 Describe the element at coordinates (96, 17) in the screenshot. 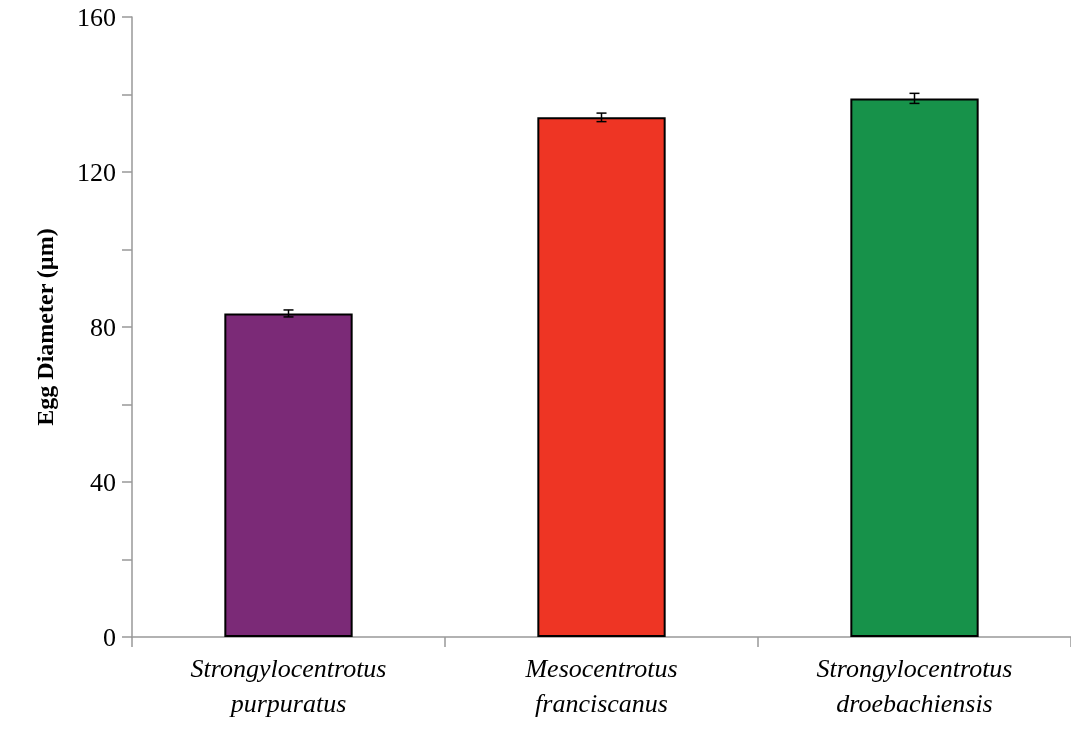

I see `y-tick-label: 160` at that location.